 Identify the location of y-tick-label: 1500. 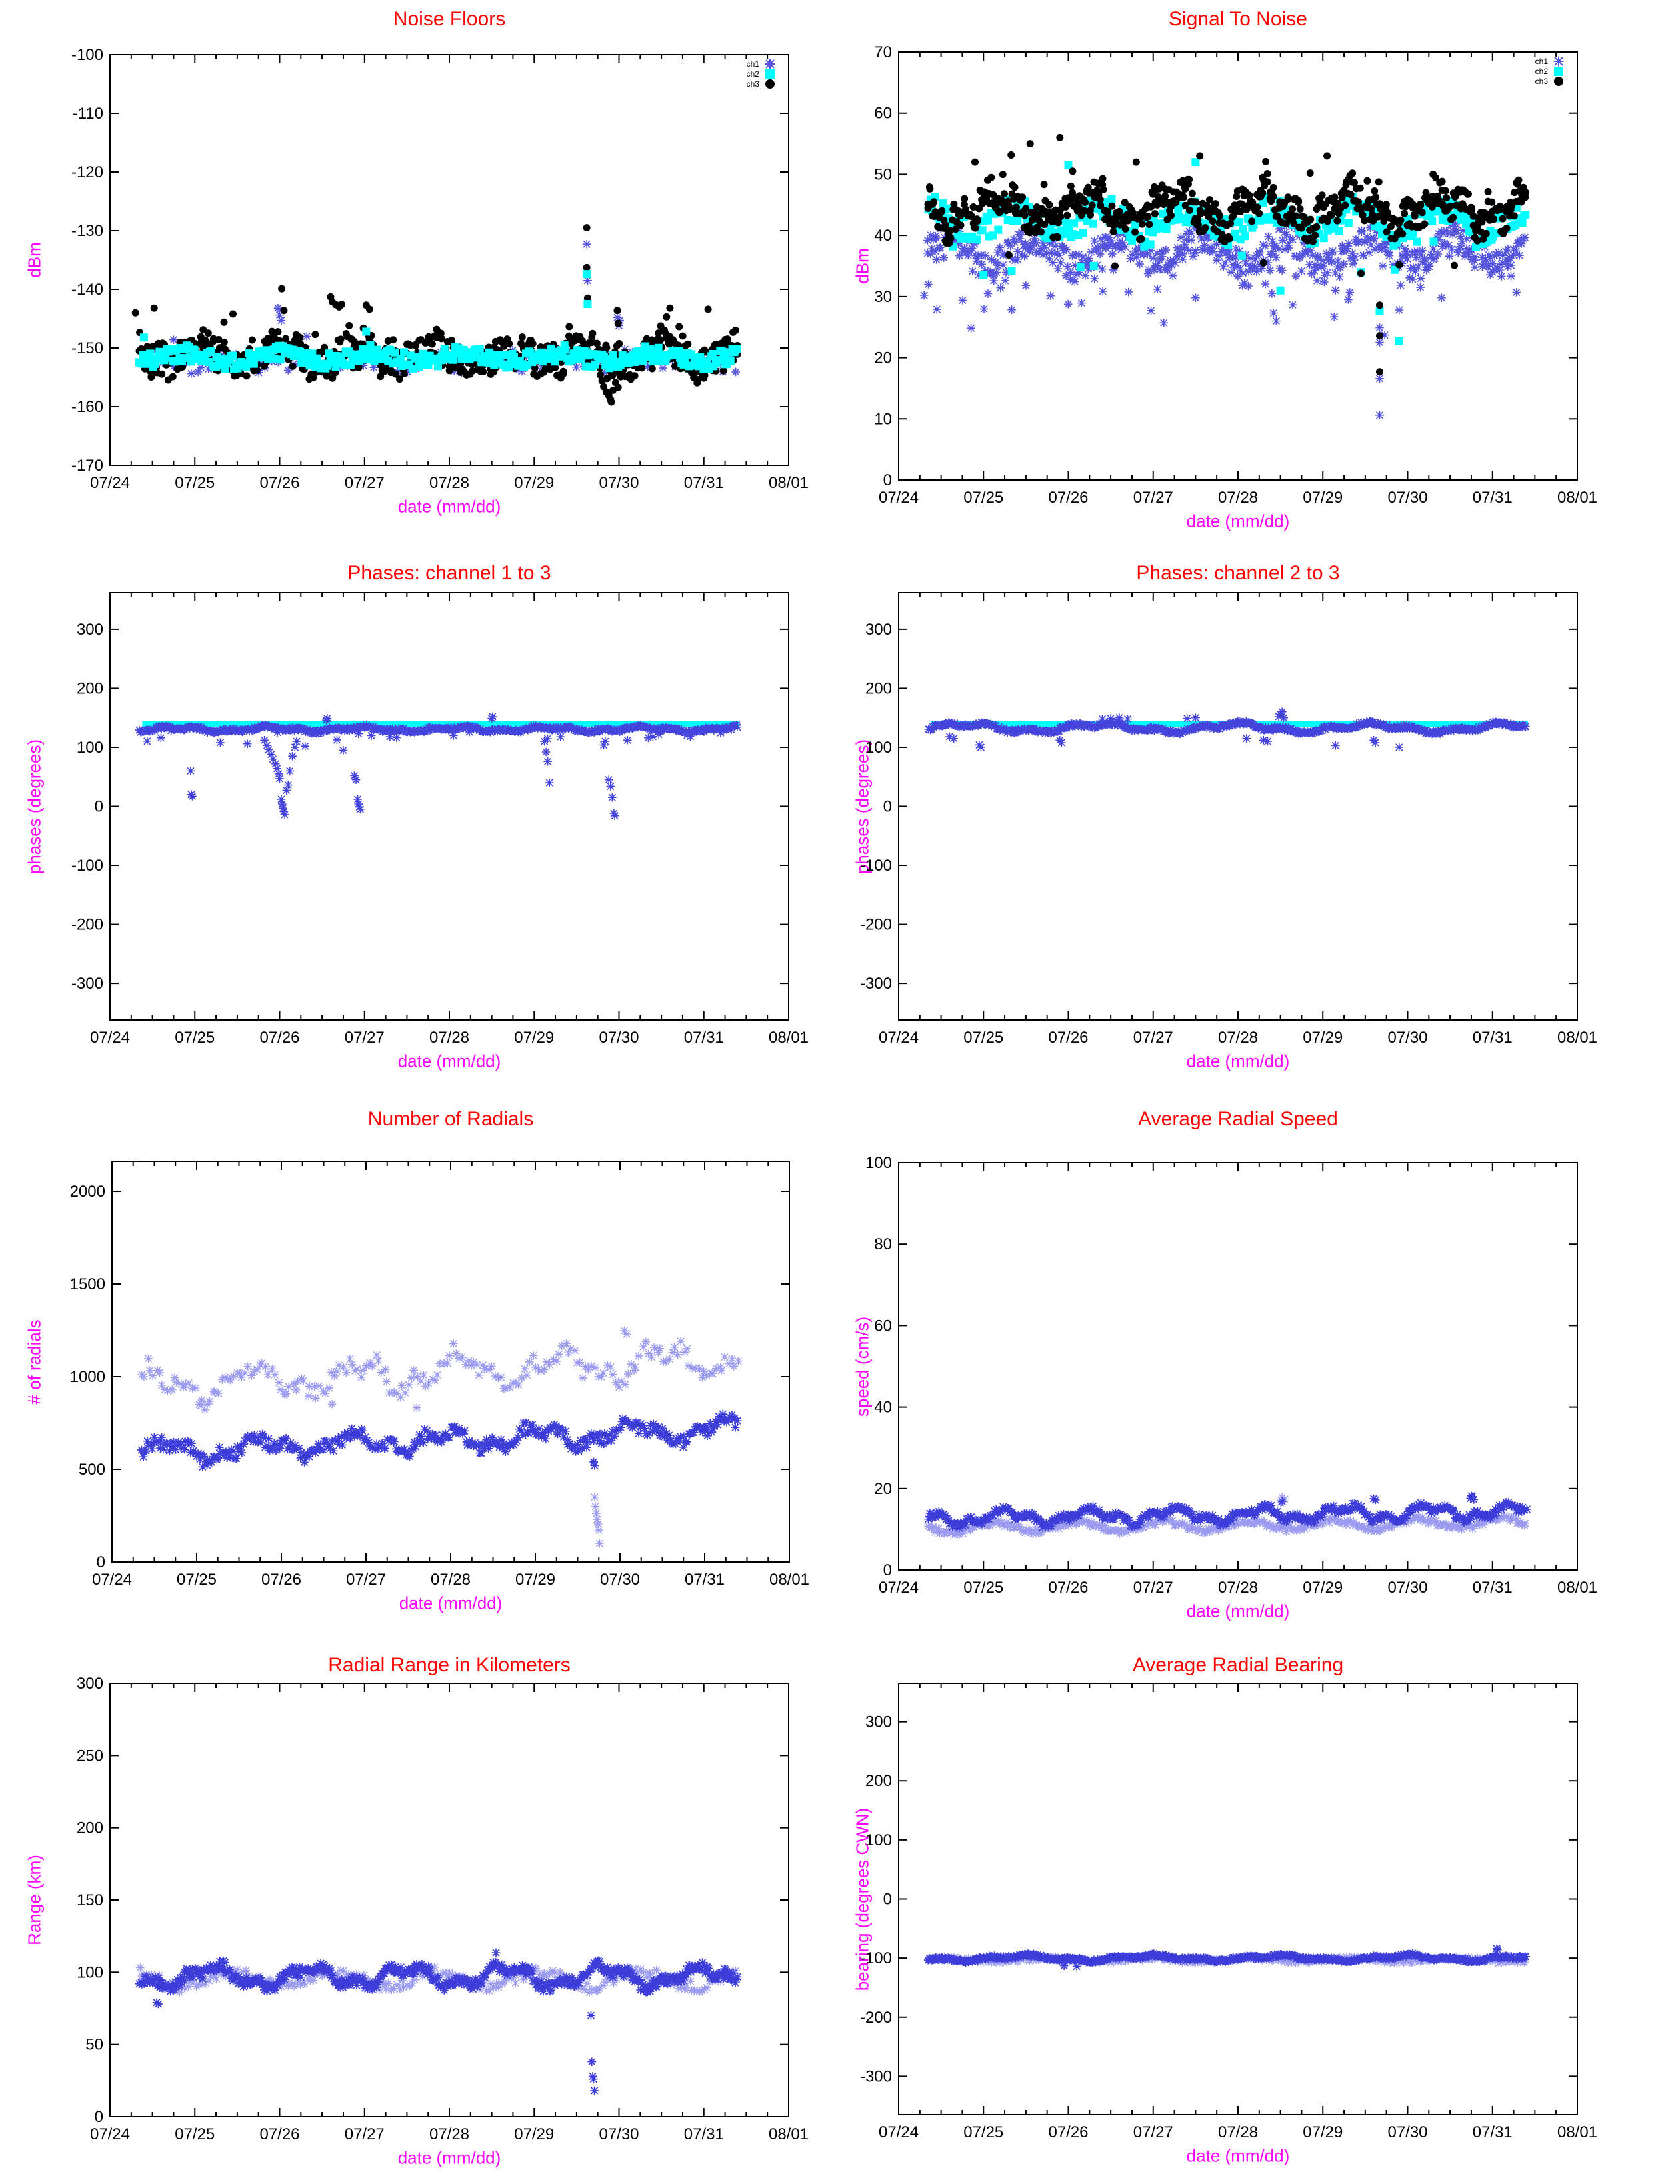
(87, 1284).